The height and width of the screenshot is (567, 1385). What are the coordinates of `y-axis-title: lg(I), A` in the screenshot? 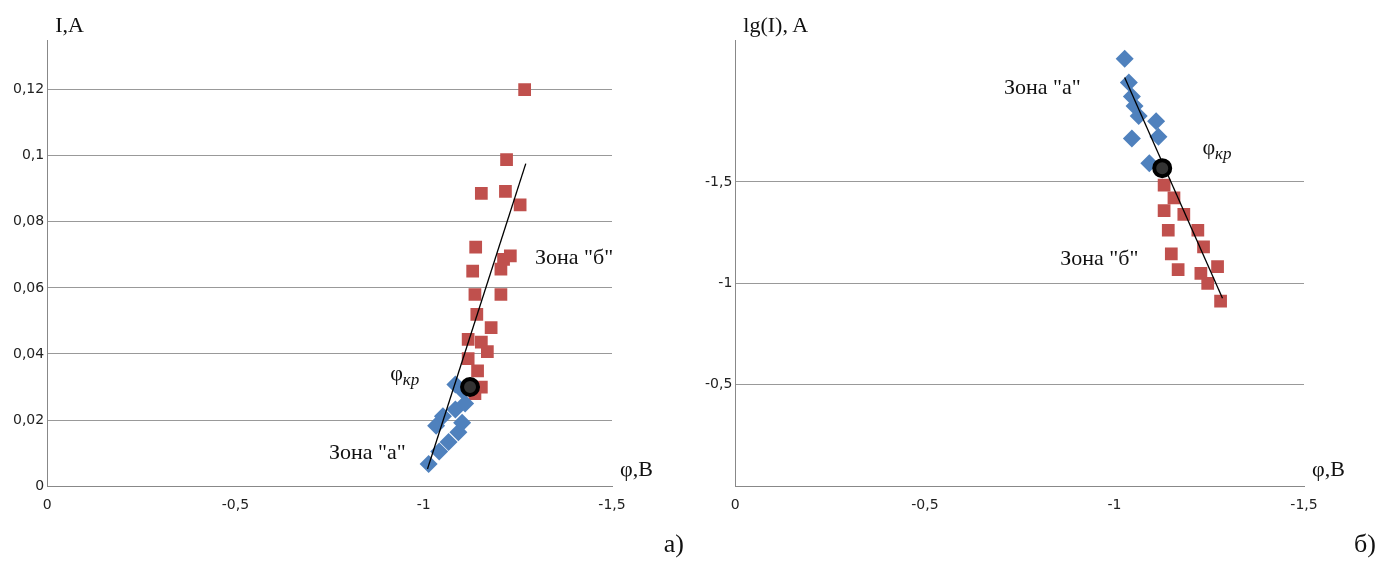 It's located at (776, 24).